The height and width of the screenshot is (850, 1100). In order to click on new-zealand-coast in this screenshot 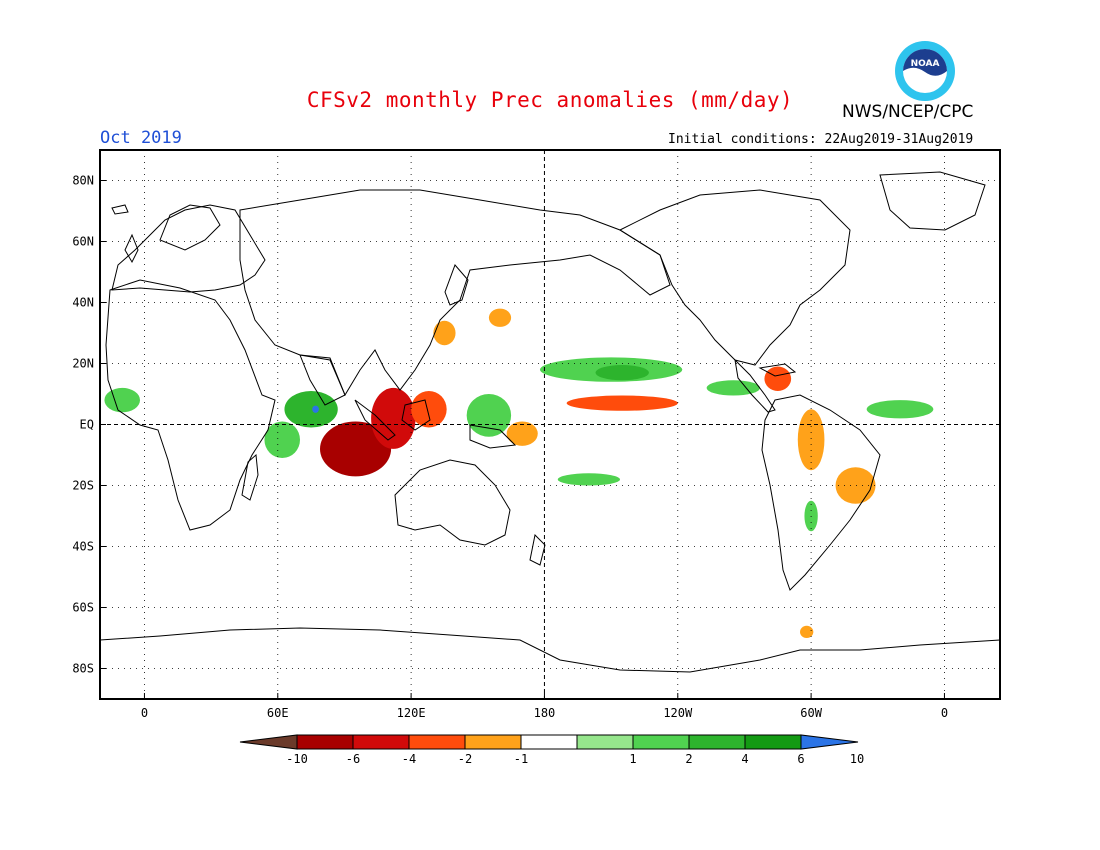, I will do `click(537, 549)`.